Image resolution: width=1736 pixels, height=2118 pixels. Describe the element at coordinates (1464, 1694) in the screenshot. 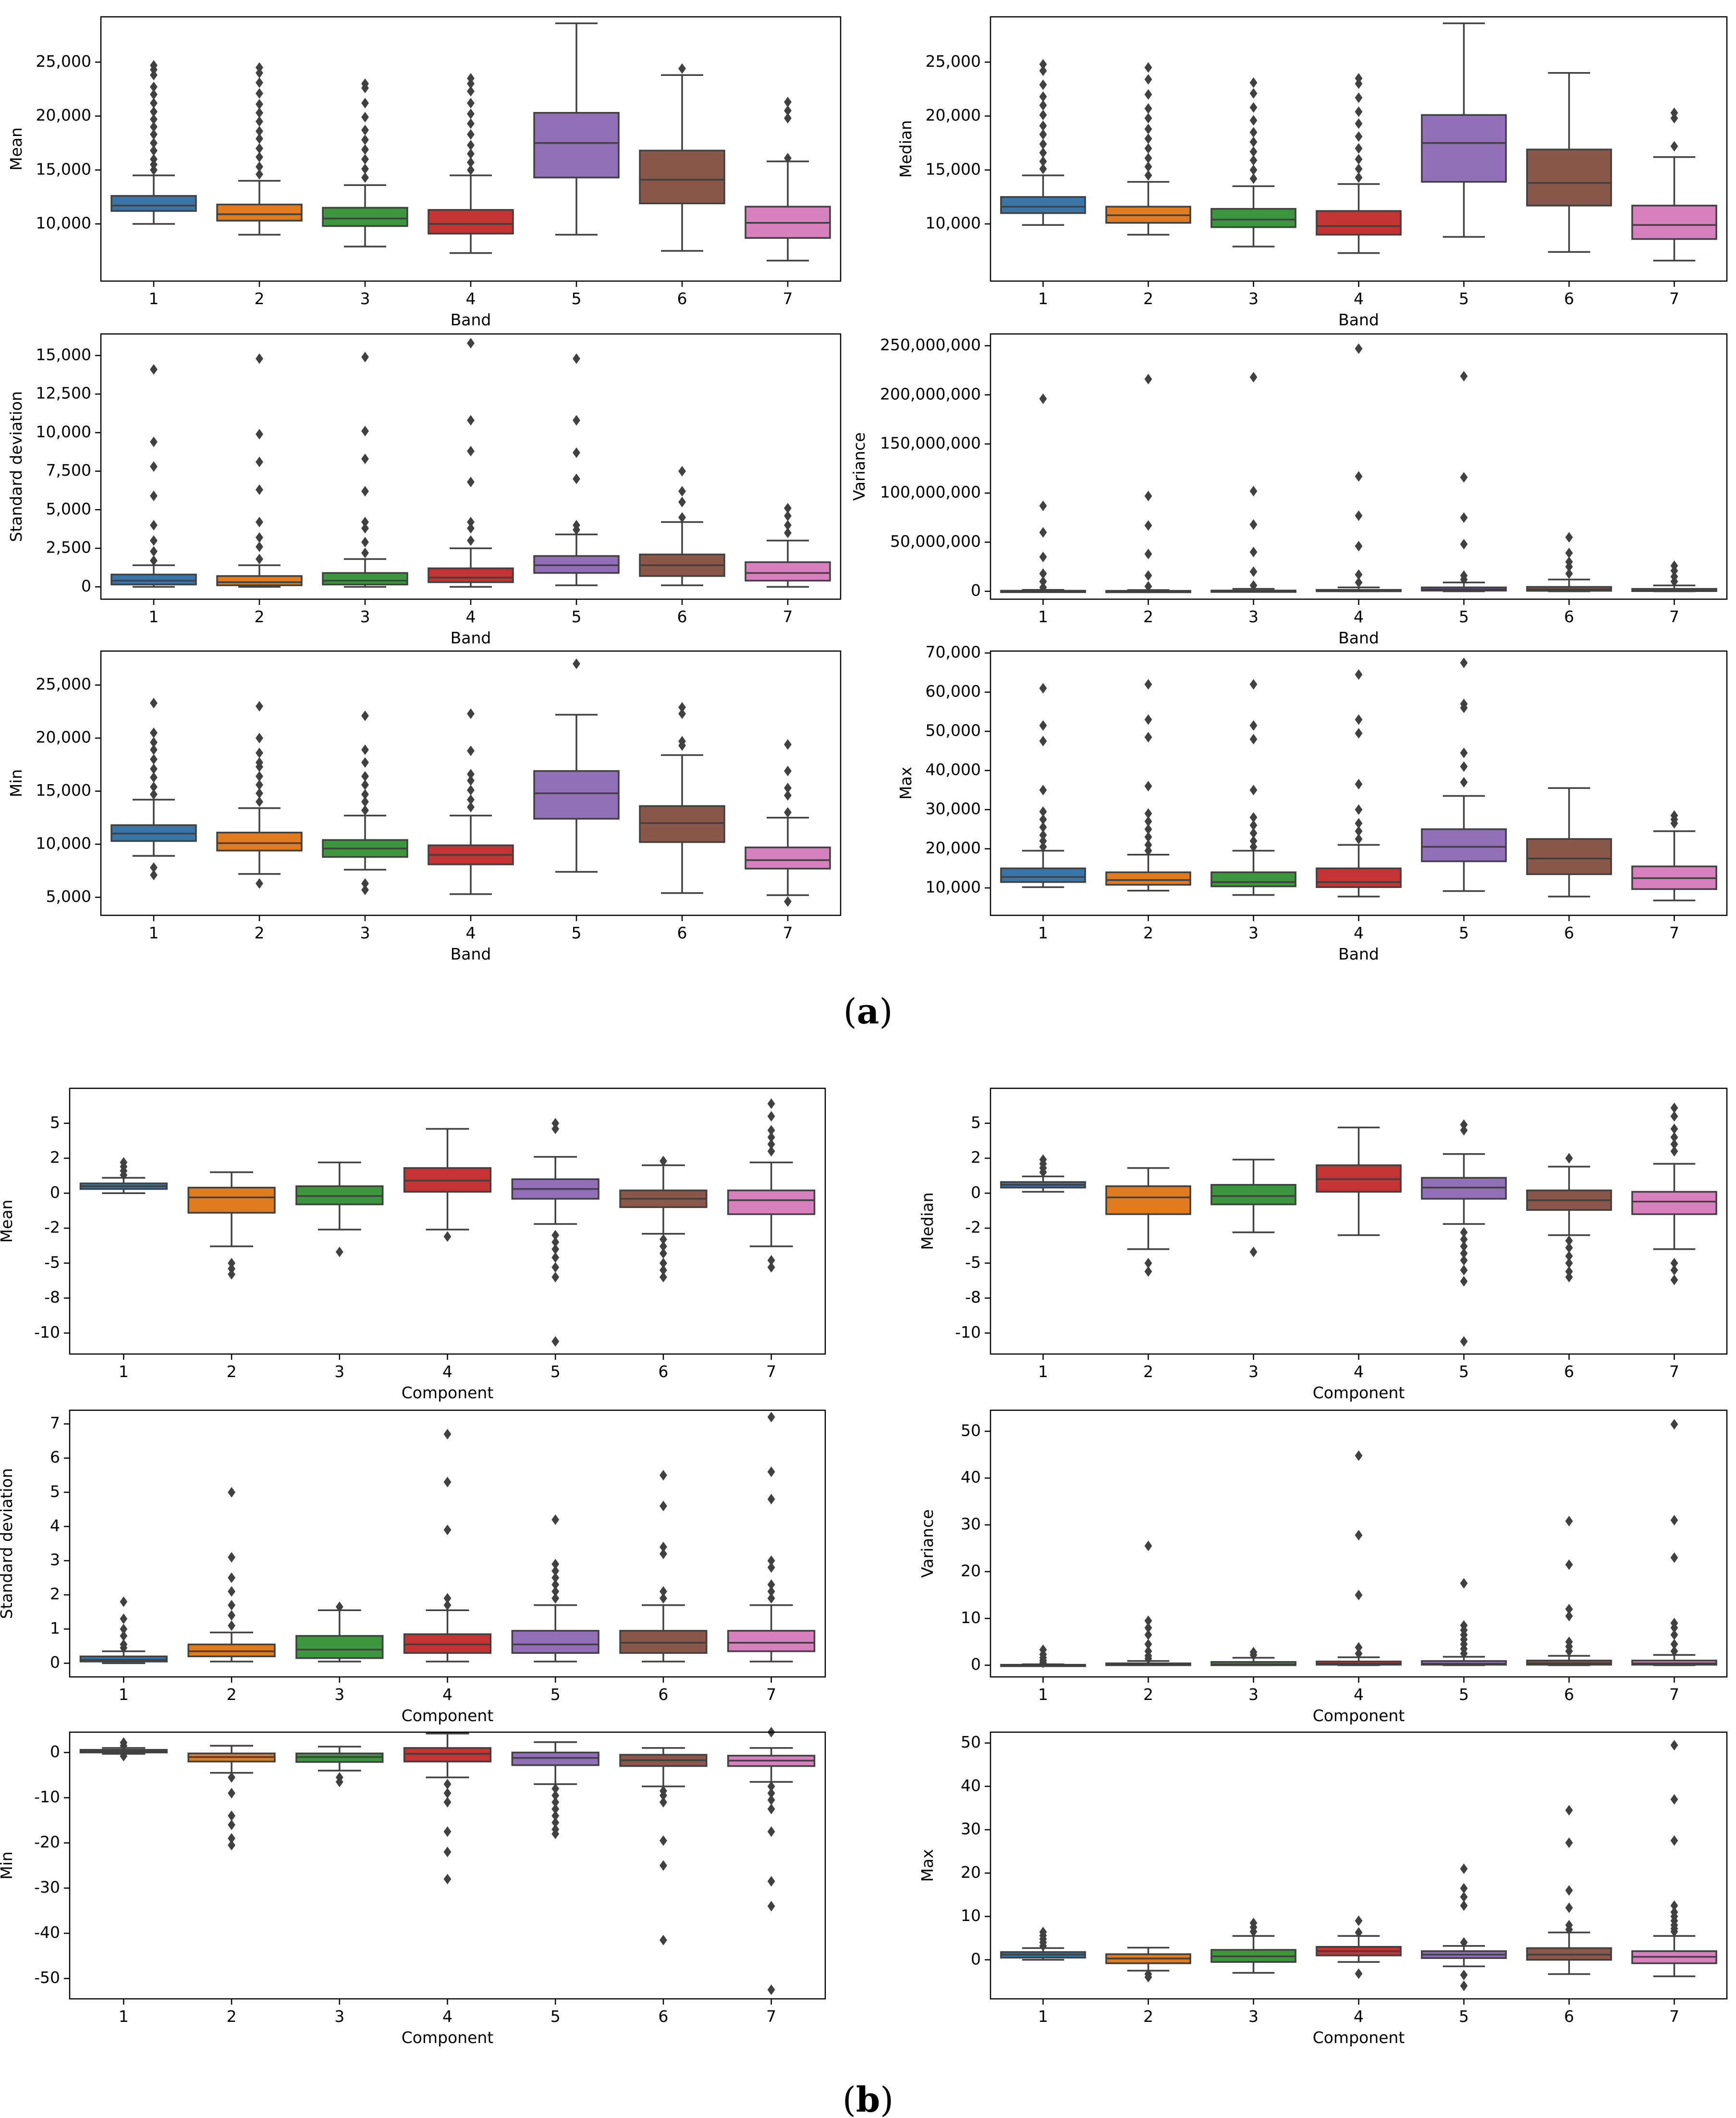

I see `x-tick-label: 5` at that location.